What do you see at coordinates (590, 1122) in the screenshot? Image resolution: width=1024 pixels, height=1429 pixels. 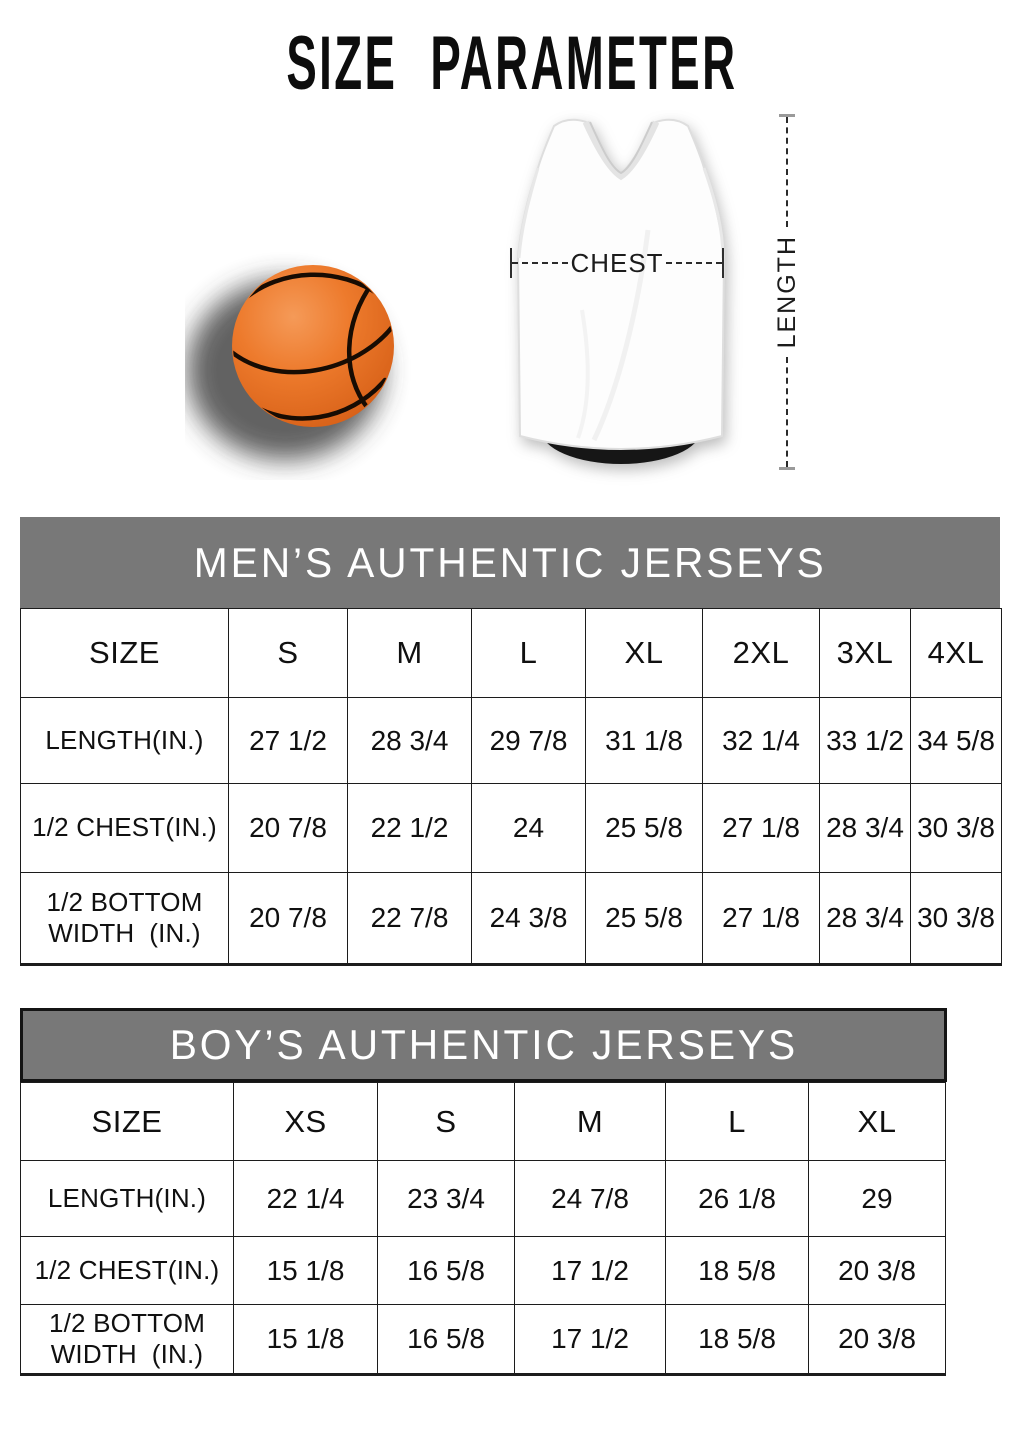 I see `boys-size-col-m: M` at bounding box center [590, 1122].